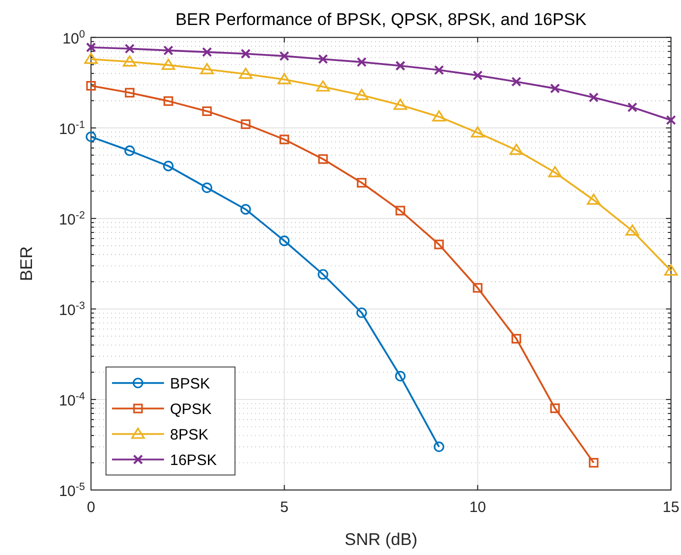 Image resolution: width=681 pixels, height=555 pixels. What do you see at coordinates (91, 507) in the screenshot?
I see `x-tick-label: 0` at bounding box center [91, 507].